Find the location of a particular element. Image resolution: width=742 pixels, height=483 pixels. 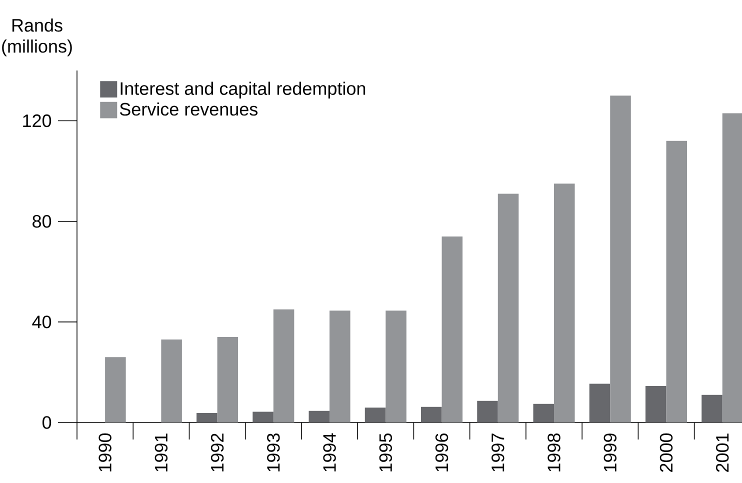

x-tick-label: 1992 is located at coordinates (217, 453).